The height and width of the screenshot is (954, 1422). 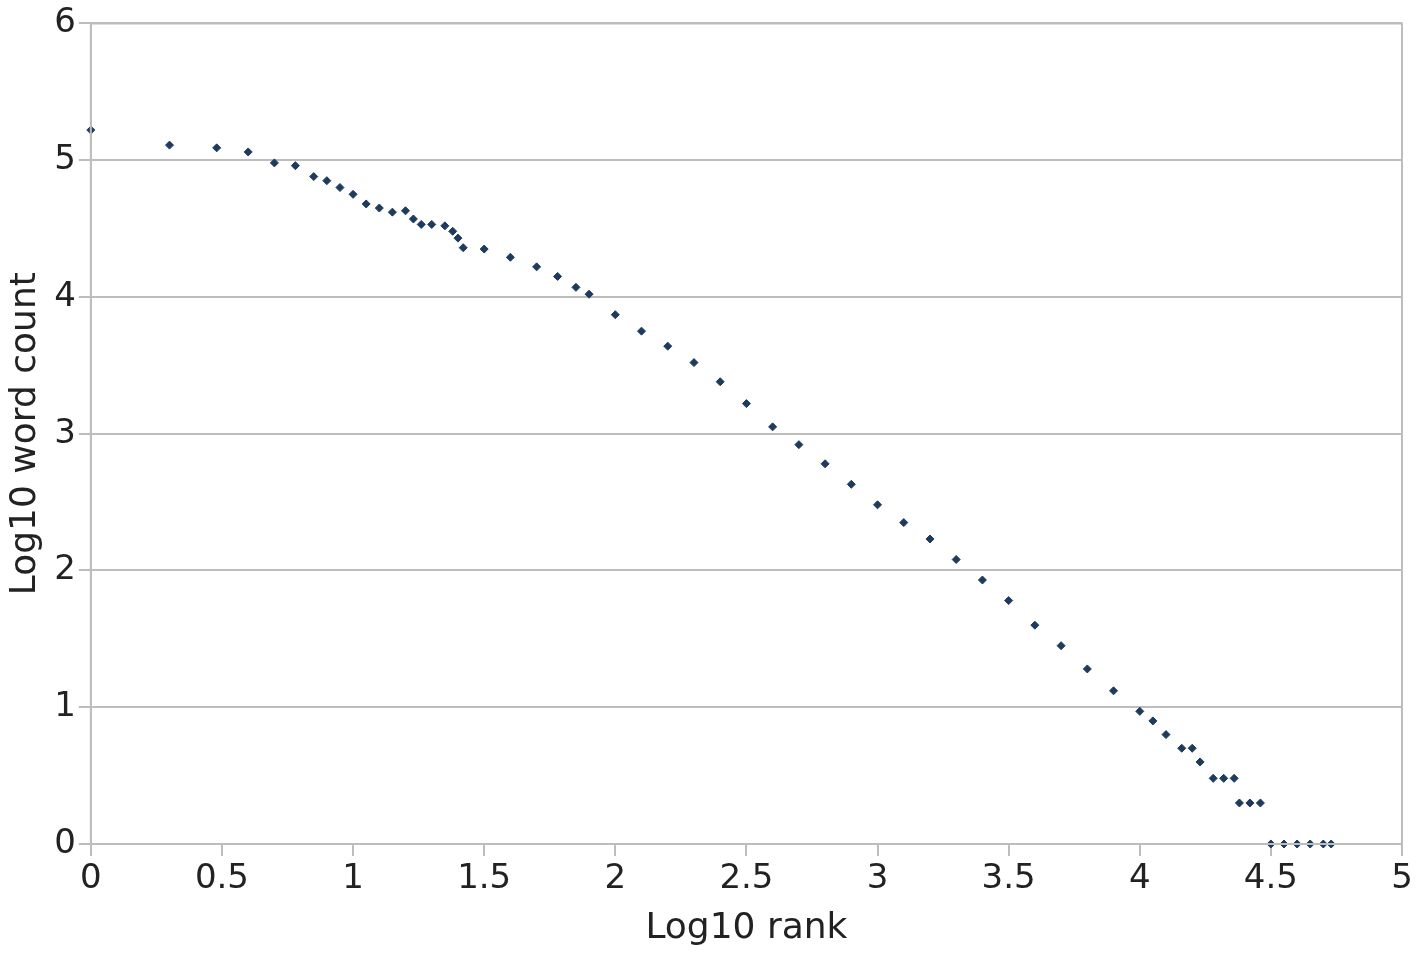 What do you see at coordinates (1139, 876) in the screenshot?
I see `x-tick-label: 4` at bounding box center [1139, 876].